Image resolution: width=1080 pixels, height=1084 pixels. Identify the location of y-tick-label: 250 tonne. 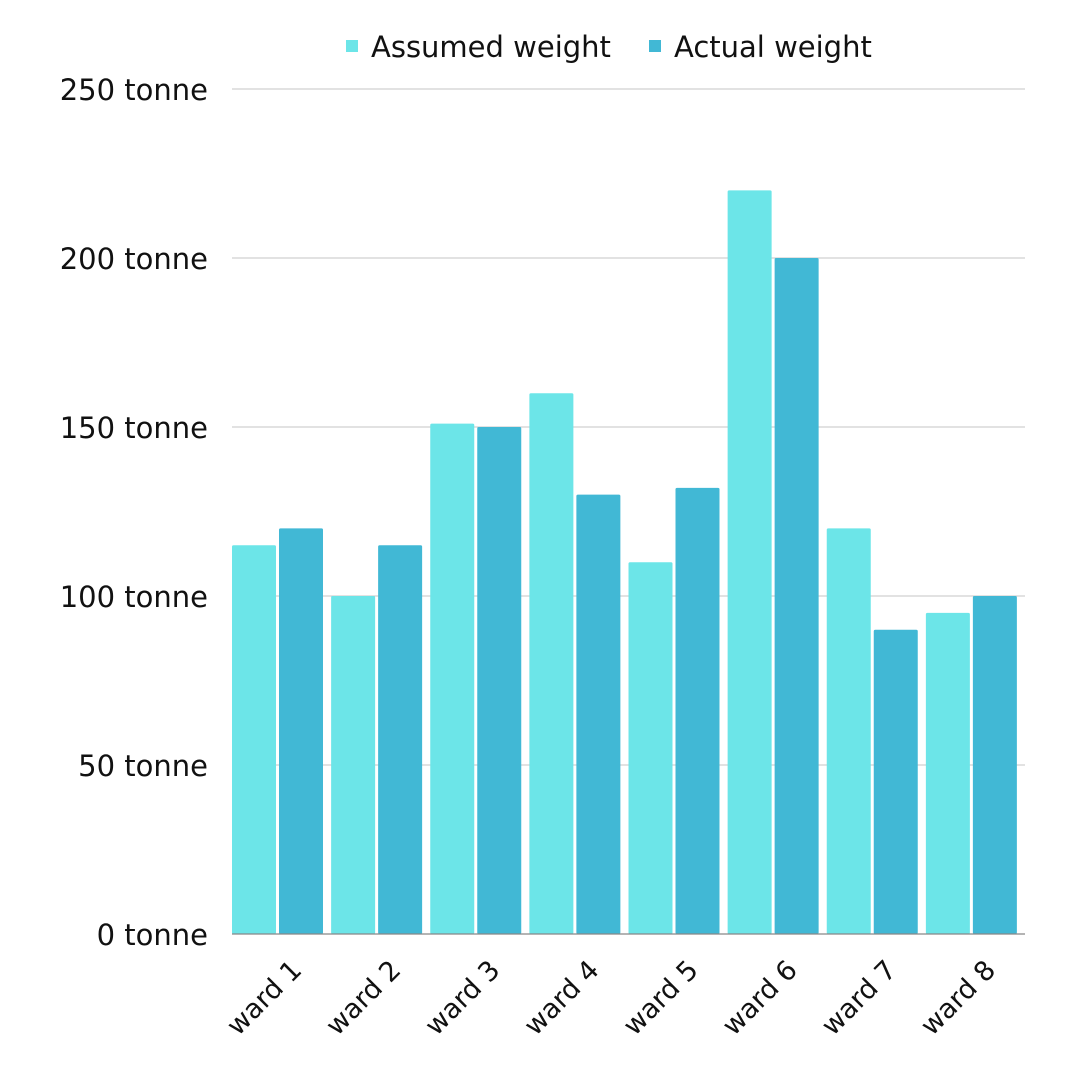
(134, 90).